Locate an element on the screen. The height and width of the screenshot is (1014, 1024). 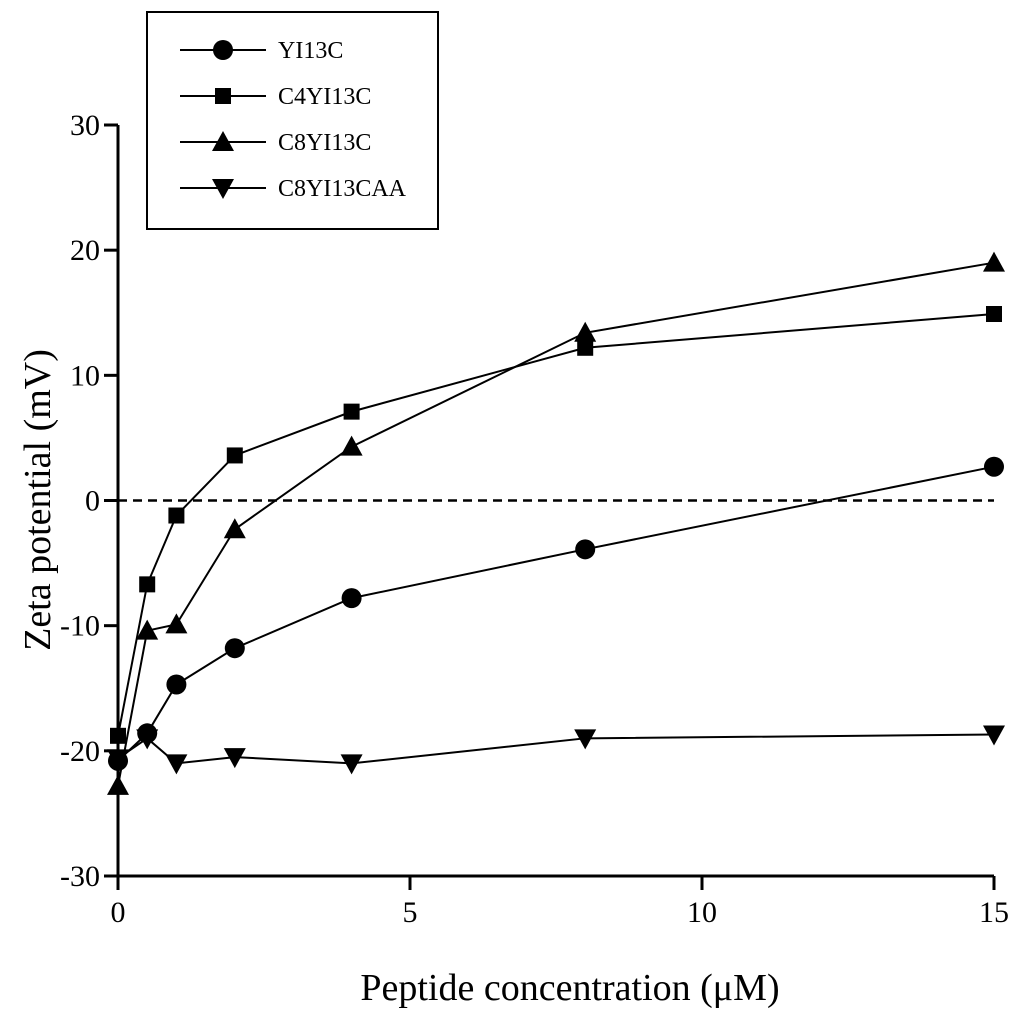
legend-item-c4yi13c: C4YI13C is located at coordinates (275, 97).